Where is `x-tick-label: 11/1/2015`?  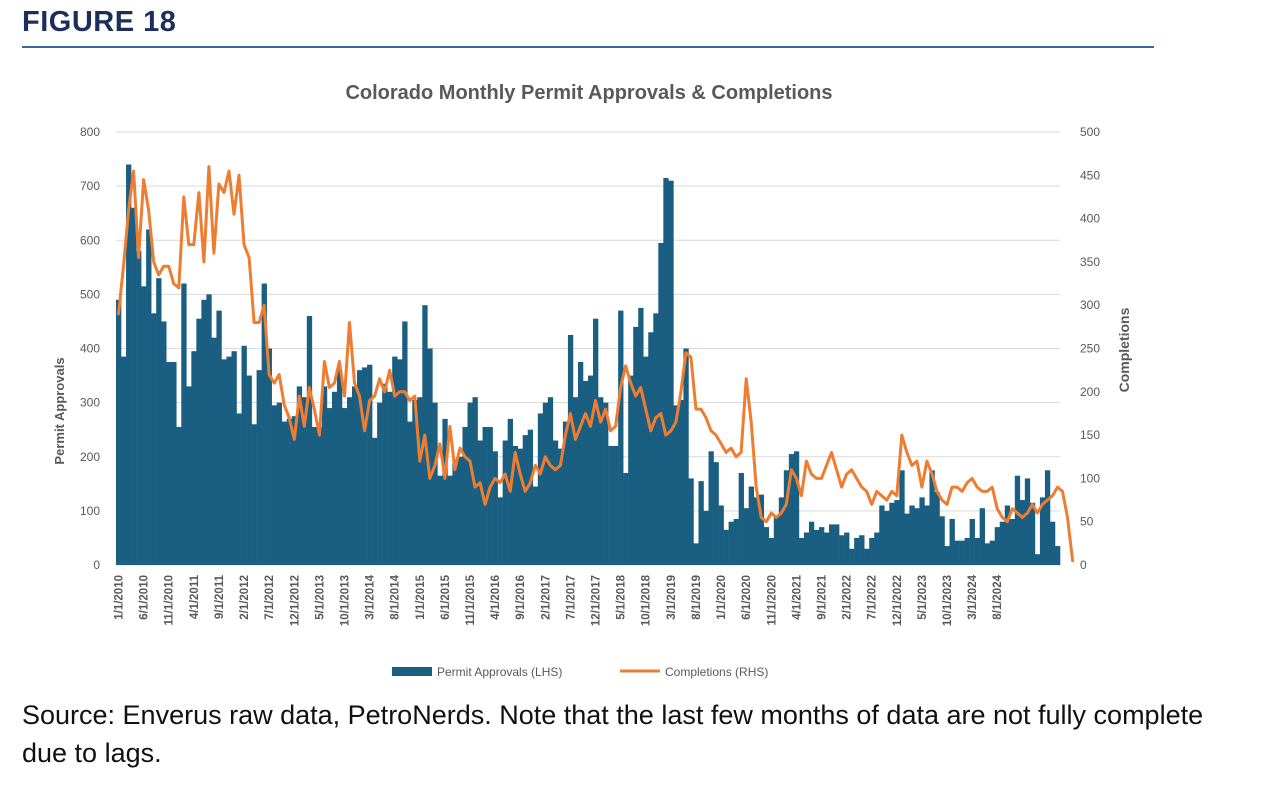 x-tick-label: 11/1/2015 is located at coordinates (471, 599).